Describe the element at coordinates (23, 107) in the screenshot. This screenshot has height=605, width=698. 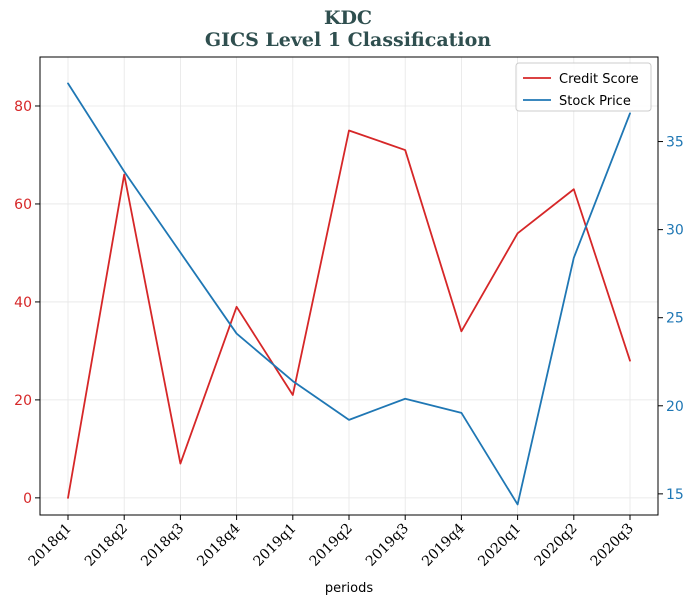
I see `left-tick-label: 80` at that location.